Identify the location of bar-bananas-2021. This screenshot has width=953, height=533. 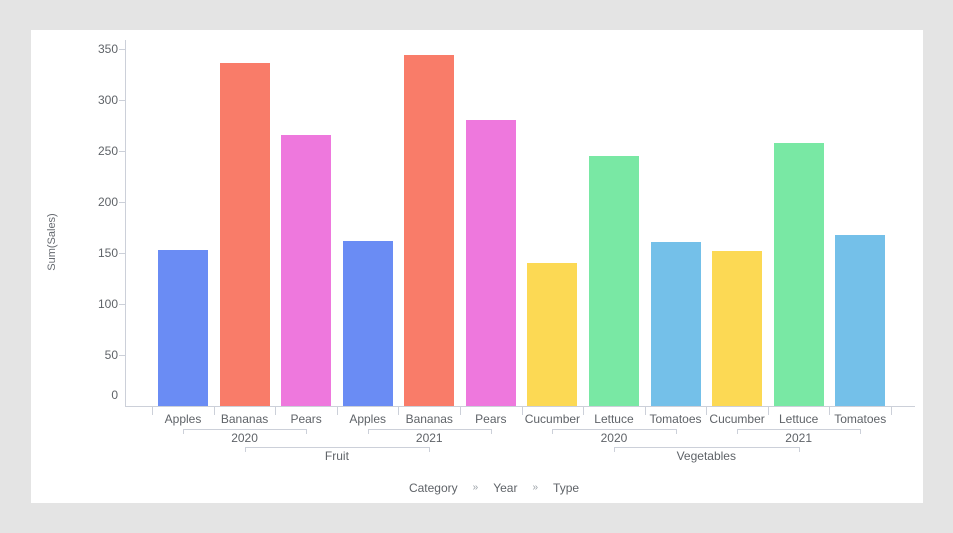
(429, 230).